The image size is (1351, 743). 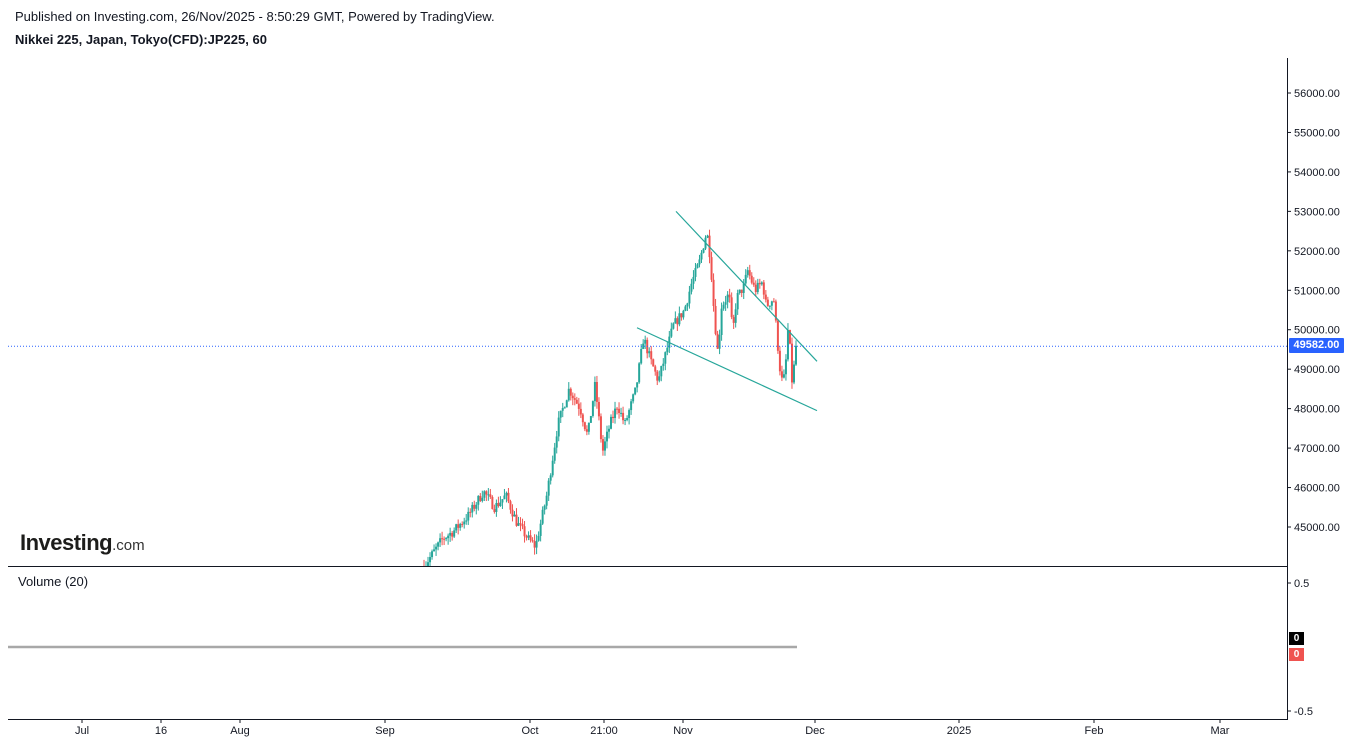 What do you see at coordinates (141, 39) in the screenshot?
I see `symbol-title: Nikkei 225, Japan, Tokyo(CFD):JP225, 60` at bounding box center [141, 39].